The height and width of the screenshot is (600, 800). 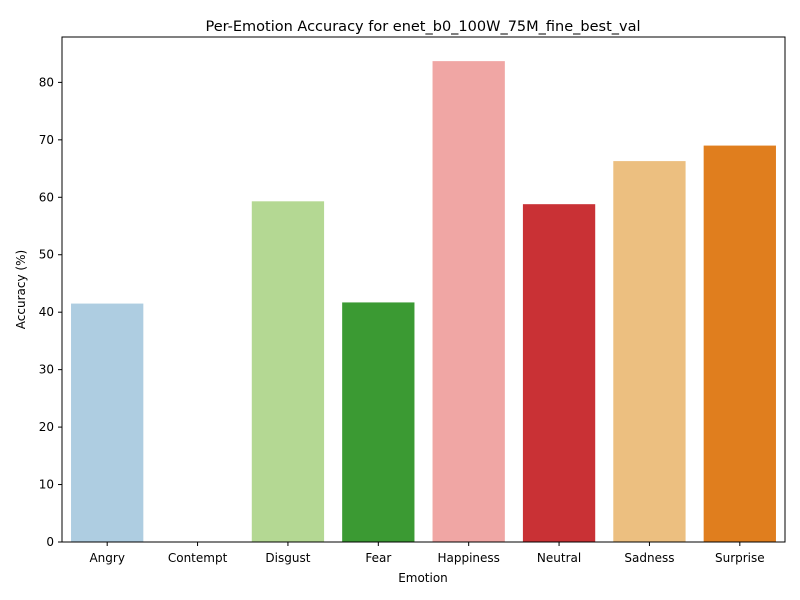 I want to click on y-tick-label: 80, so click(x=46, y=82).